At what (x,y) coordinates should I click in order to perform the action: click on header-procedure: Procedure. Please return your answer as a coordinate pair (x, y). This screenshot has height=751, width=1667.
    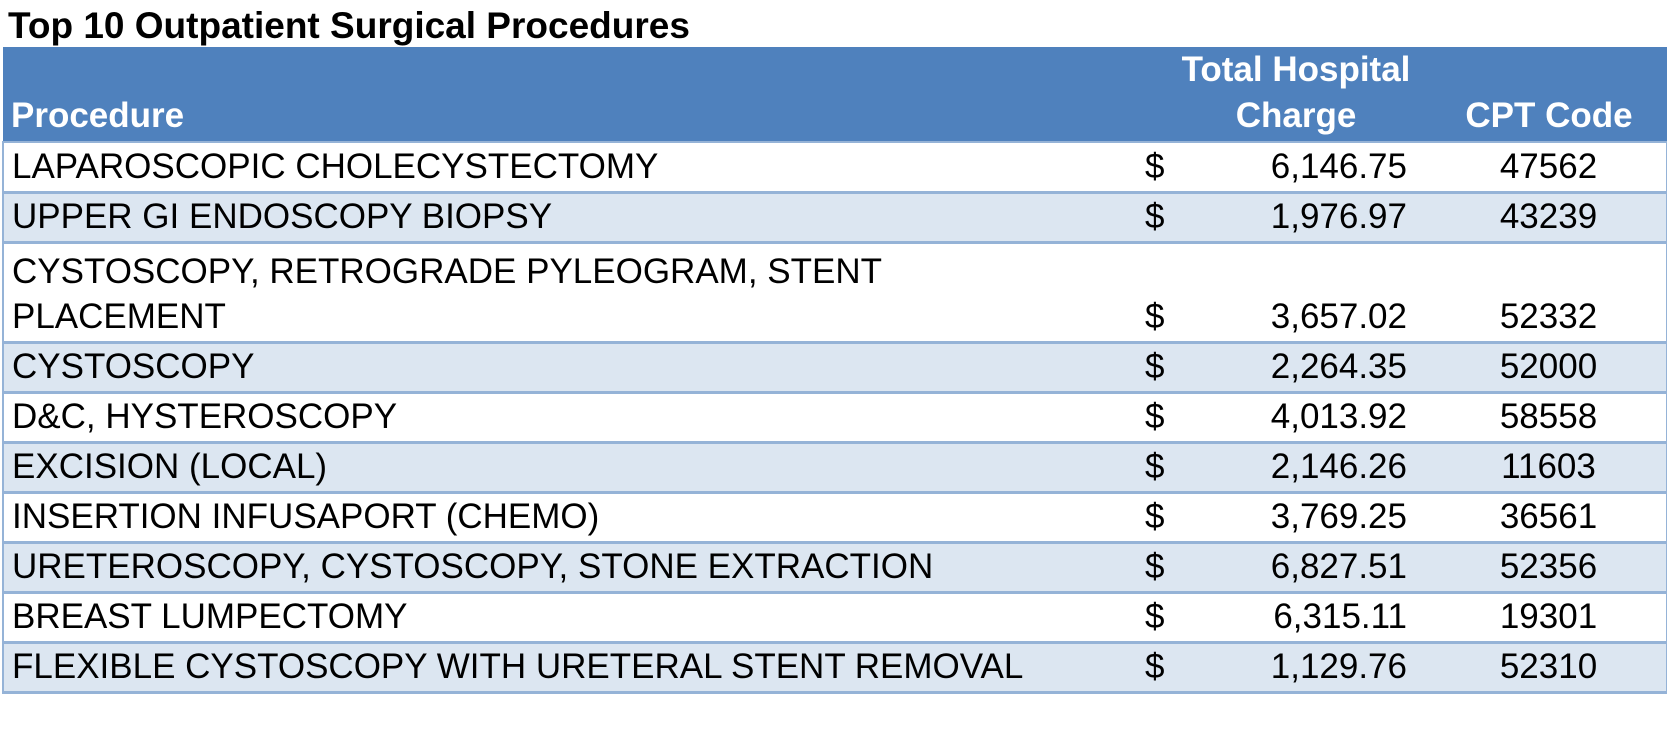
    Looking at the image, I should click on (574, 95).